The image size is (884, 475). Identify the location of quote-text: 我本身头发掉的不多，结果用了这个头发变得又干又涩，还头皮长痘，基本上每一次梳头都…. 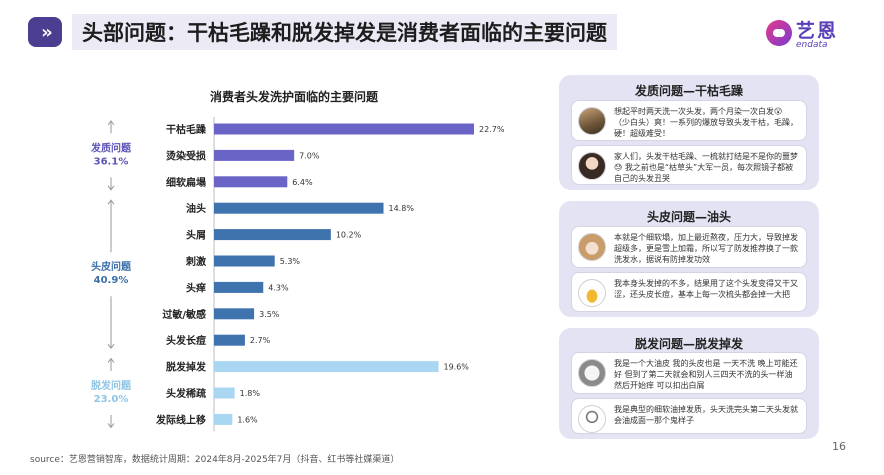
(706, 289).